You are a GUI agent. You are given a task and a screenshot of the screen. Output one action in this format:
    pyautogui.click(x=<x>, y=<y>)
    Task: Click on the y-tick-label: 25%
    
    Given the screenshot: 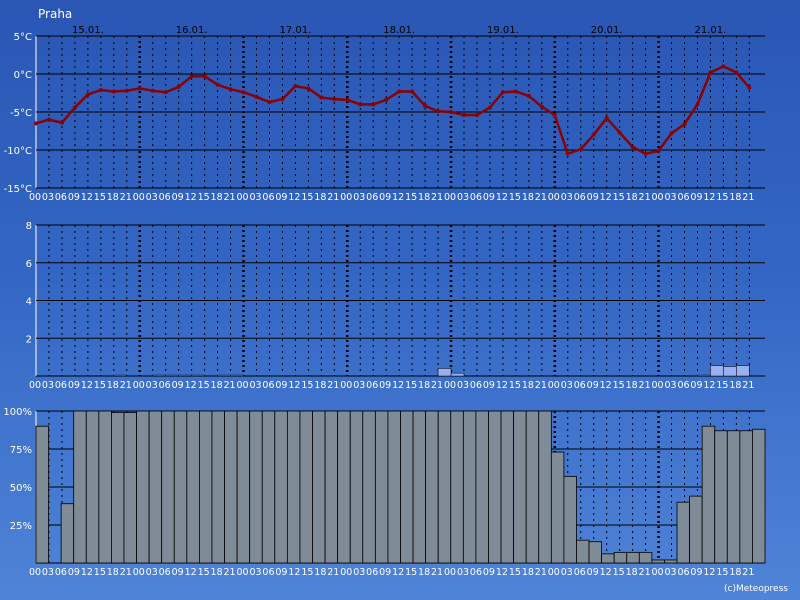 What is the action you would take?
    pyautogui.click(x=21, y=526)
    